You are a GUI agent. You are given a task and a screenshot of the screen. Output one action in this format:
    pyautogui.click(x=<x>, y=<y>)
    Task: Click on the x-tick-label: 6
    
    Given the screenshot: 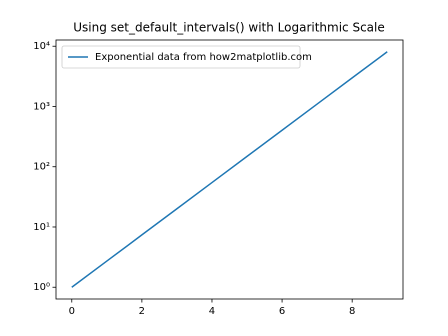 What is the action you would take?
    pyautogui.click(x=282, y=311)
    